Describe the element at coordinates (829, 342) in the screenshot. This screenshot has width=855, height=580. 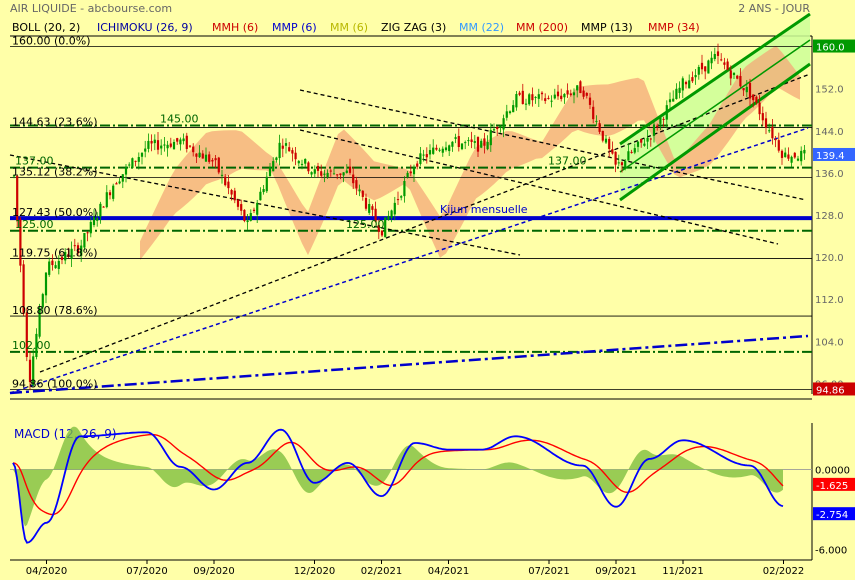
I see `price-axis-tick: 104.0` at that location.